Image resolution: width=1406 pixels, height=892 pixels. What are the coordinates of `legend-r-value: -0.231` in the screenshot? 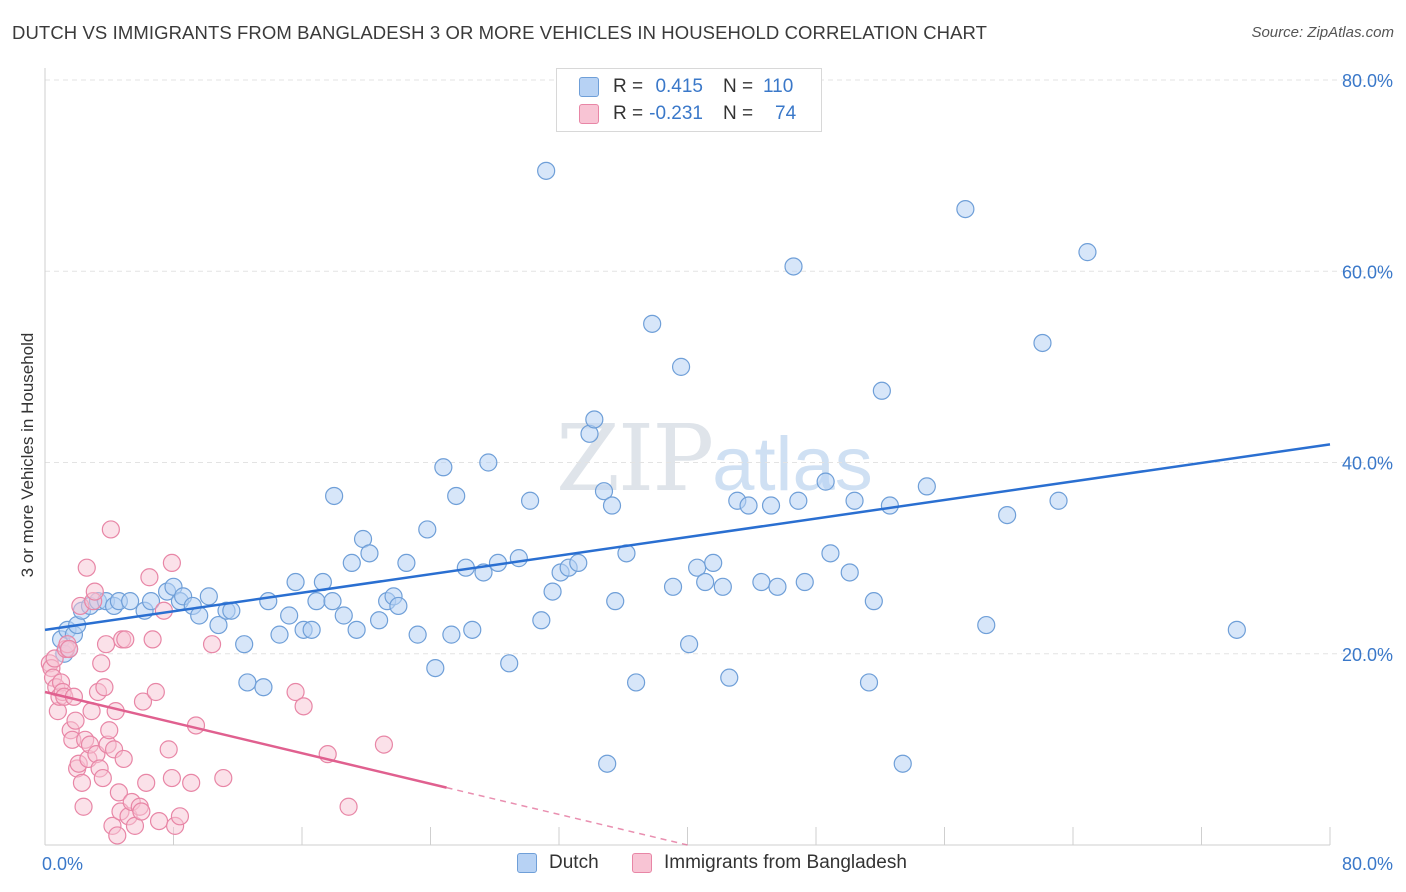 It's located at (676, 113).